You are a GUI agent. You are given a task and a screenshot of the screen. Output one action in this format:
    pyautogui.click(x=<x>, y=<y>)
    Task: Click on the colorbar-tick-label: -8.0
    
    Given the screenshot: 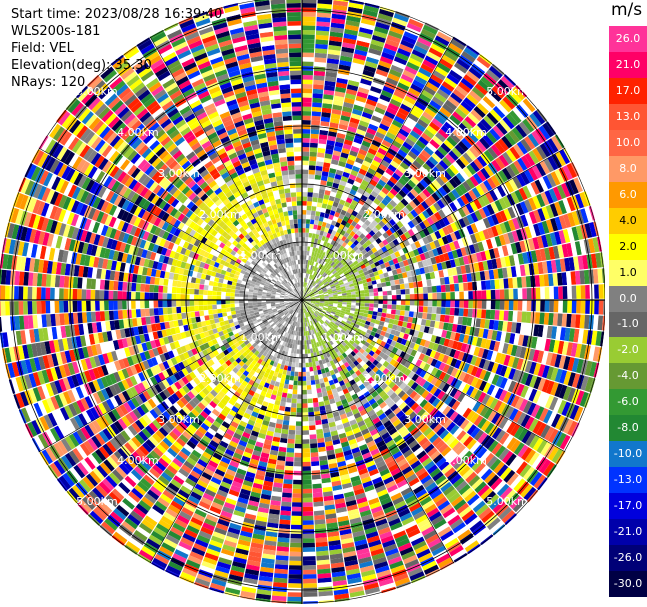 What is the action you would take?
    pyautogui.click(x=628, y=428)
    